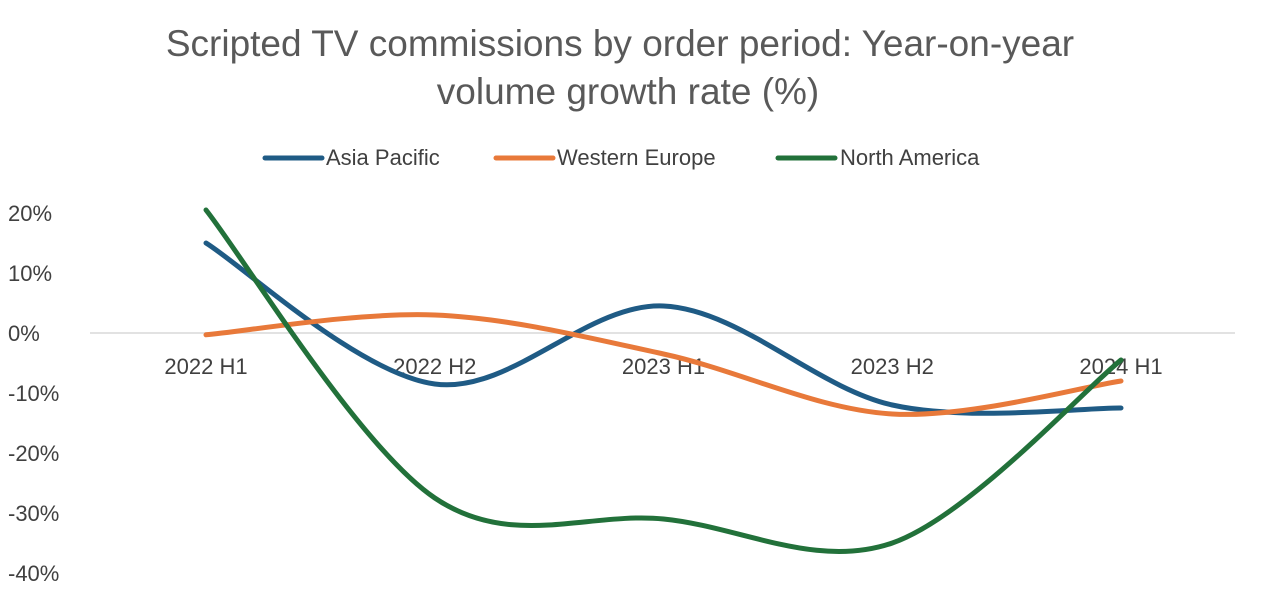 This screenshot has height=601, width=1267. What do you see at coordinates (33, 513) in the screenshot?
I see `y-tick-label: -30%` at bounding box center [33, 513].